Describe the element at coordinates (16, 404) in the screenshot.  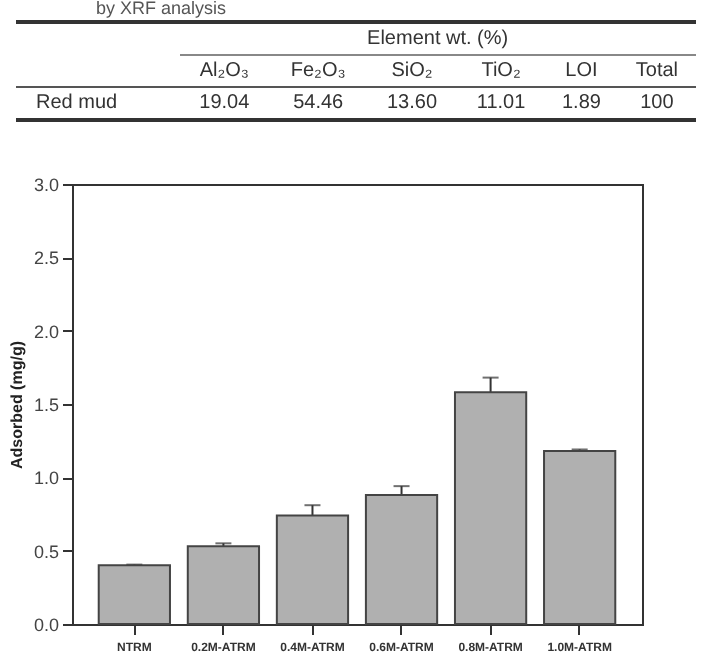
I see `y-axis-title: Adsorbed (mg/g)` at that location.